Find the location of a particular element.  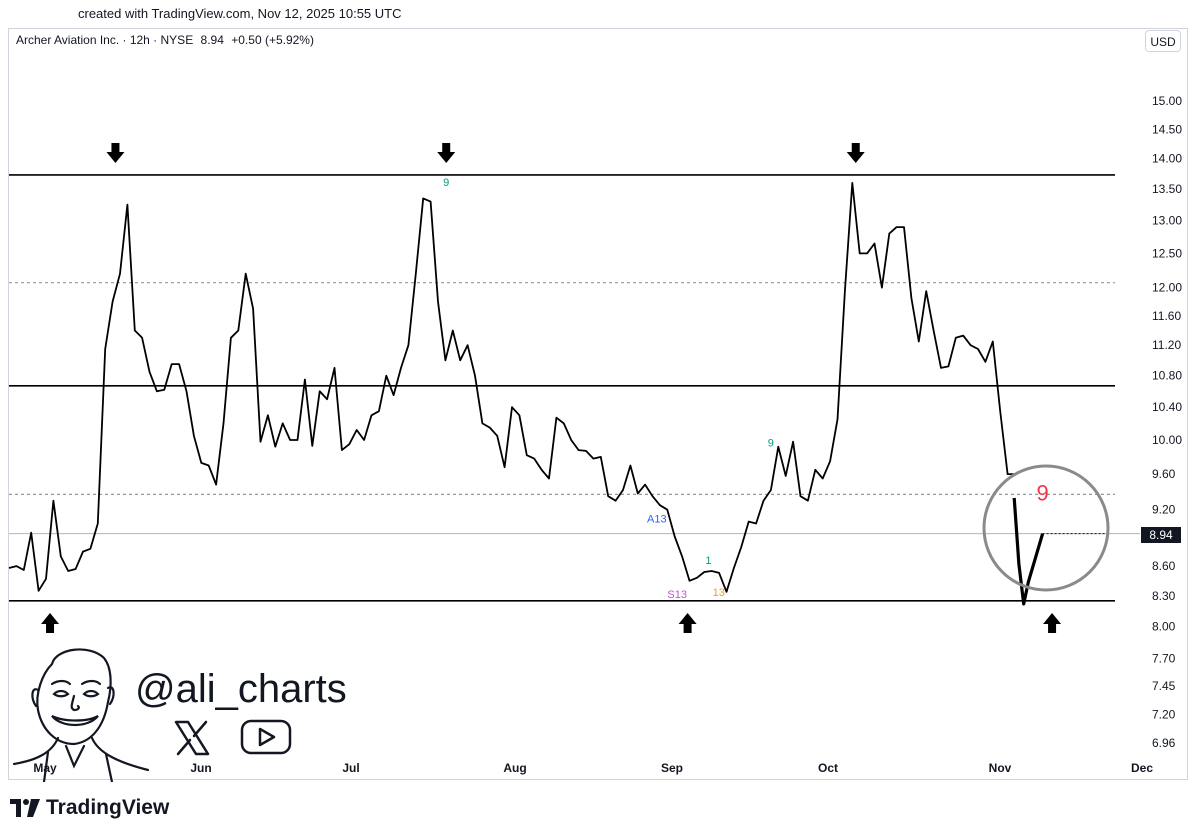

y-tick-label-3: 14.00 is located at coordinates (1167, 159).